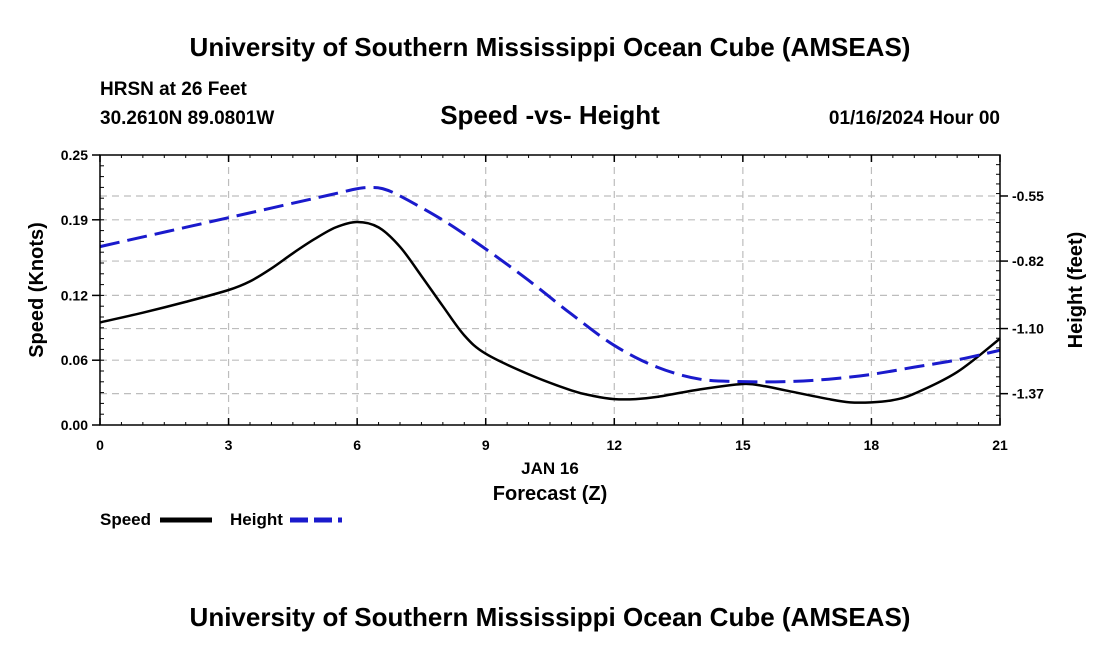  What do you see at coordinates (74, 155) in the screenshot?
I see `y-tick-label: 0.25` at bounding box center [74, 155].